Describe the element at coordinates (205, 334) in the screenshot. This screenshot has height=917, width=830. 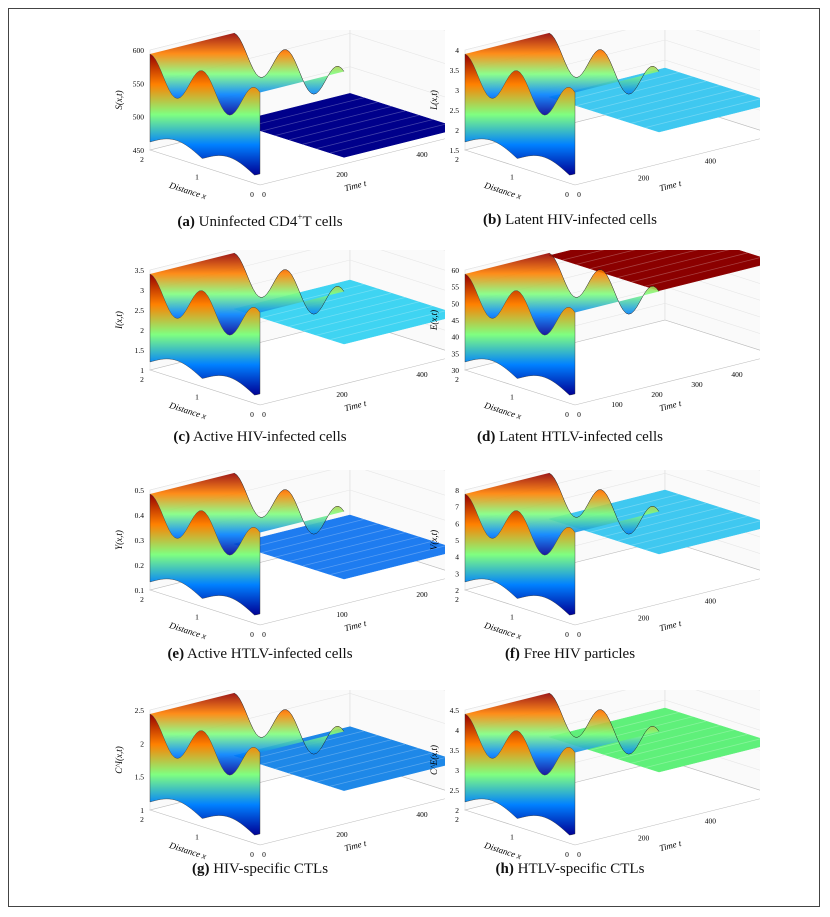
I see `initial-front-wall-c` at that location.